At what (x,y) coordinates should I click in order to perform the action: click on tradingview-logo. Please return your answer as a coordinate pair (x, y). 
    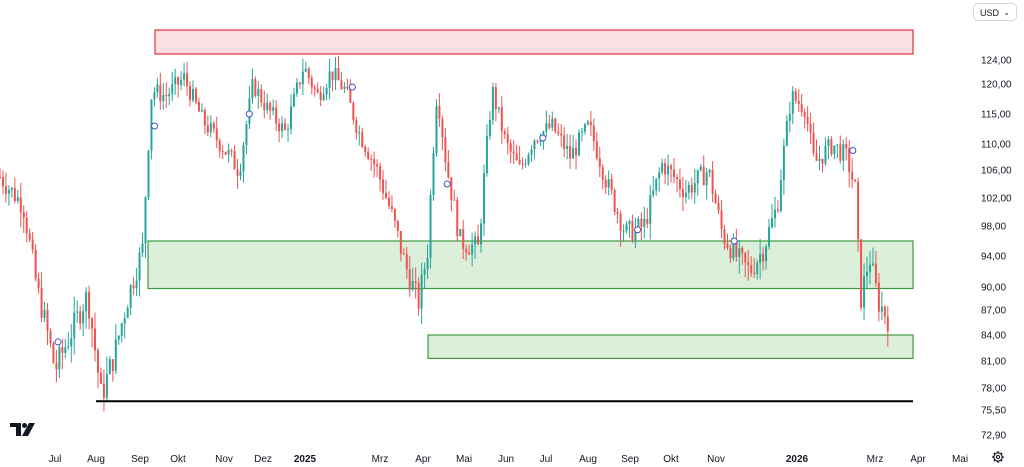
    Looking at the image, I should click on (23, 430).